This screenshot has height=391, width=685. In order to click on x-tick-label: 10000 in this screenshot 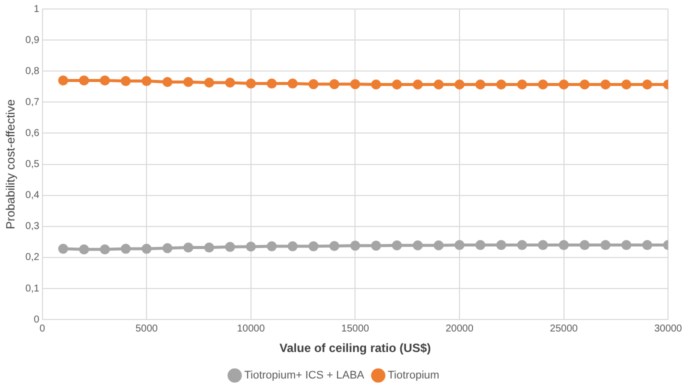, I will do `click(251, 328)`.